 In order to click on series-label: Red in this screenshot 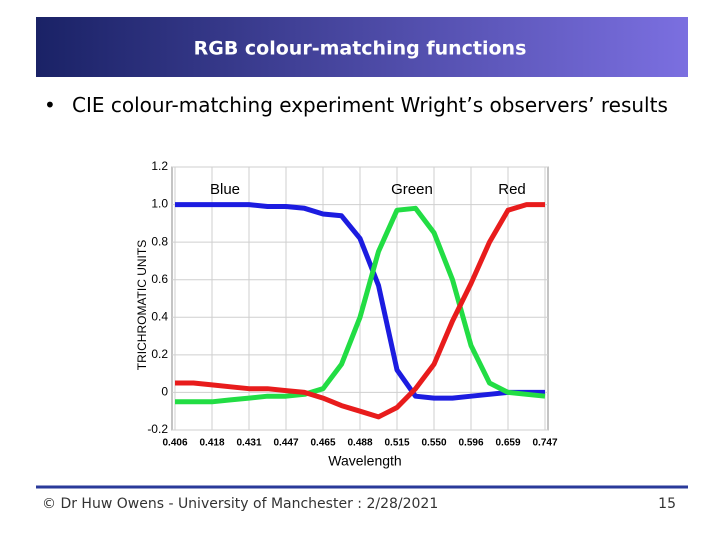, I will do `click(512, 189)`.